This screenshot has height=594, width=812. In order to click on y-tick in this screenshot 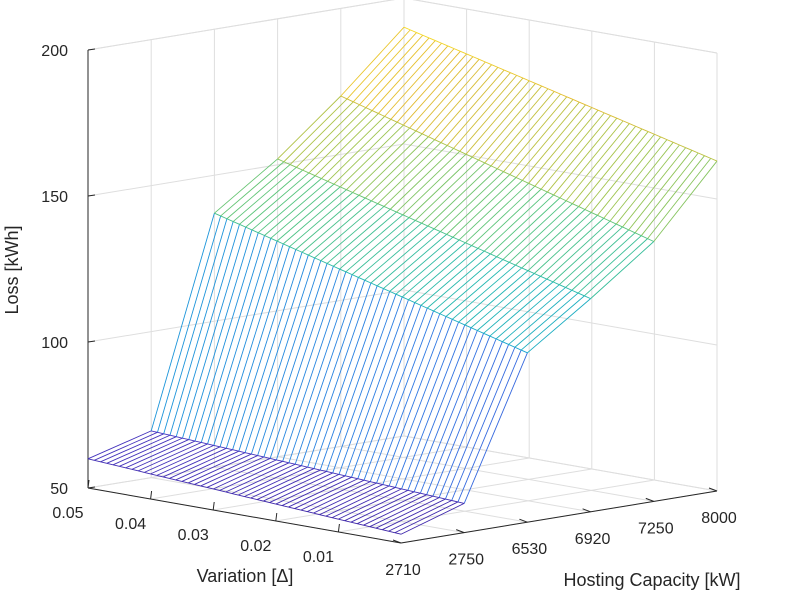, I will do `click(338, 528)`.